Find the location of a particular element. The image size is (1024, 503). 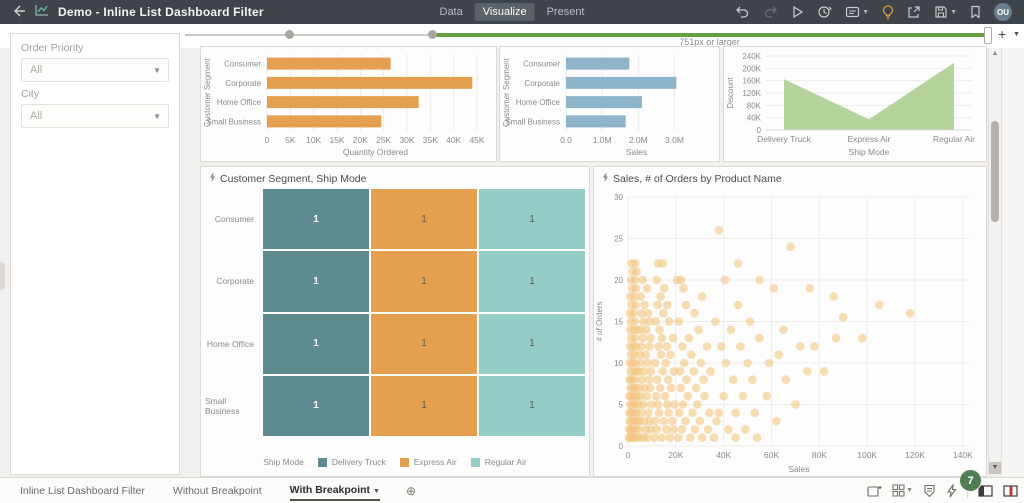

svg-text: 240K is located at coordinates (751, 56).